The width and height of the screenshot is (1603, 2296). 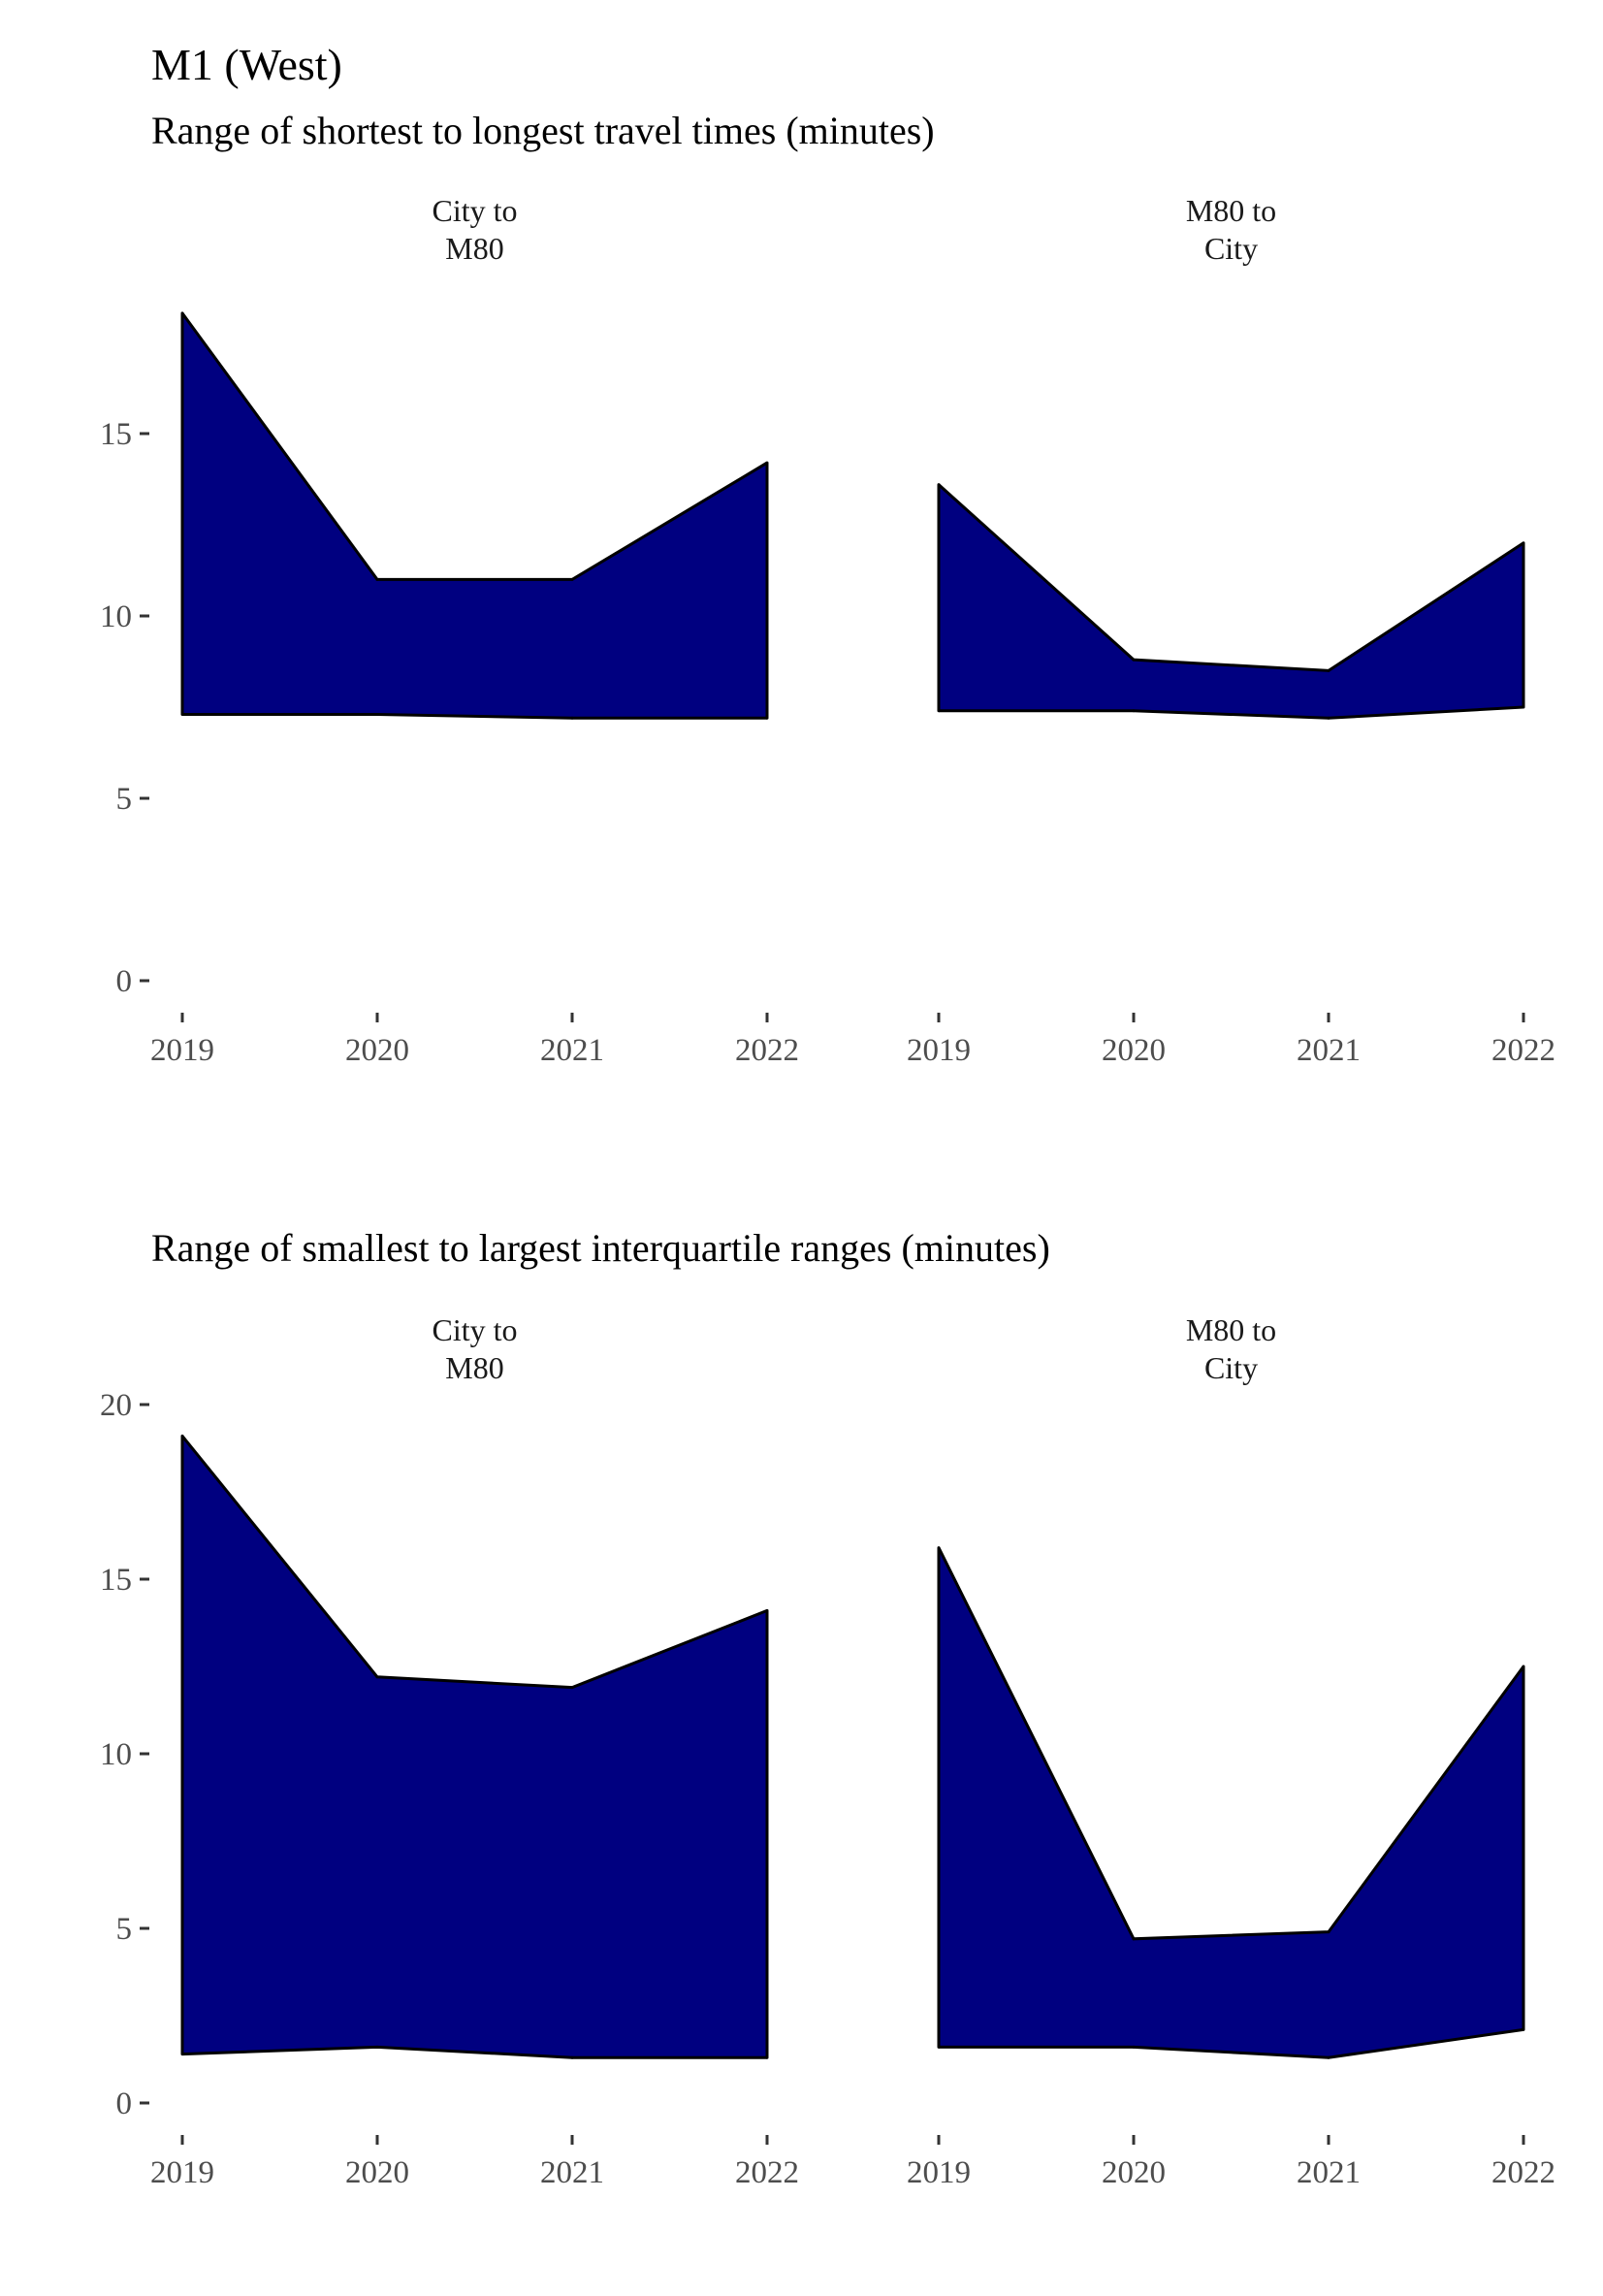 What do you see at coordinates (247, 64) in the screenshot?
I see `figure-title: M1 (West)` at bounding box center [247, 64].